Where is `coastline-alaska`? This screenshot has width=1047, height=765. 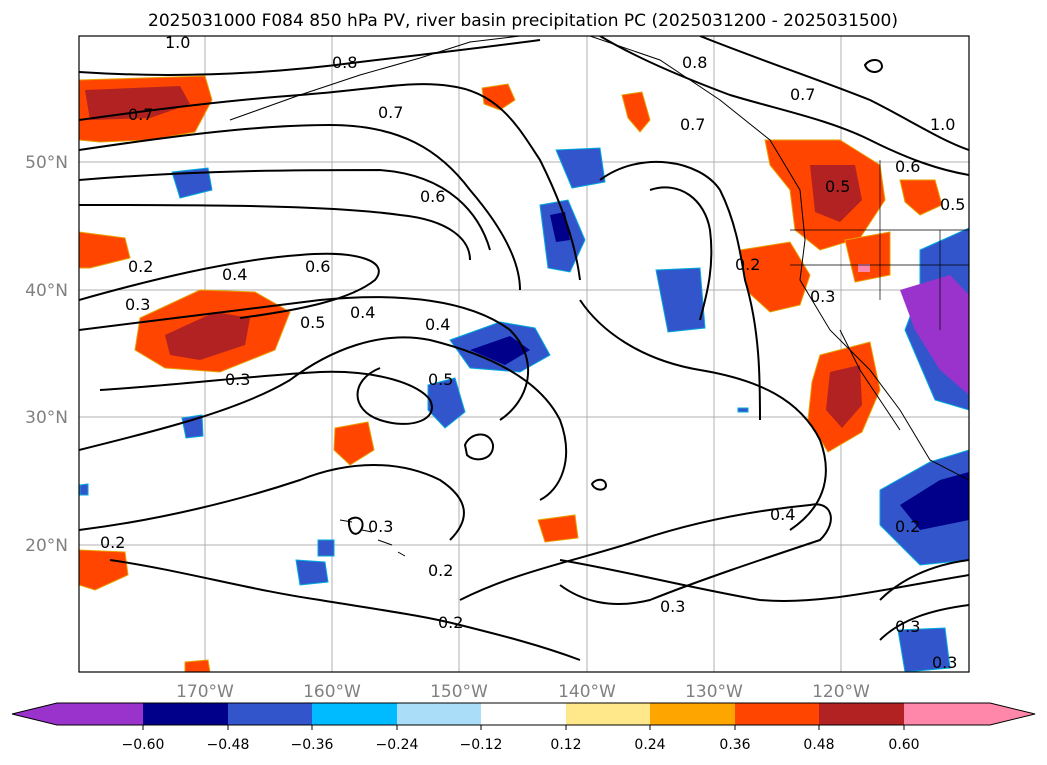 coastline-alaska is located at coordinates (375, 78).